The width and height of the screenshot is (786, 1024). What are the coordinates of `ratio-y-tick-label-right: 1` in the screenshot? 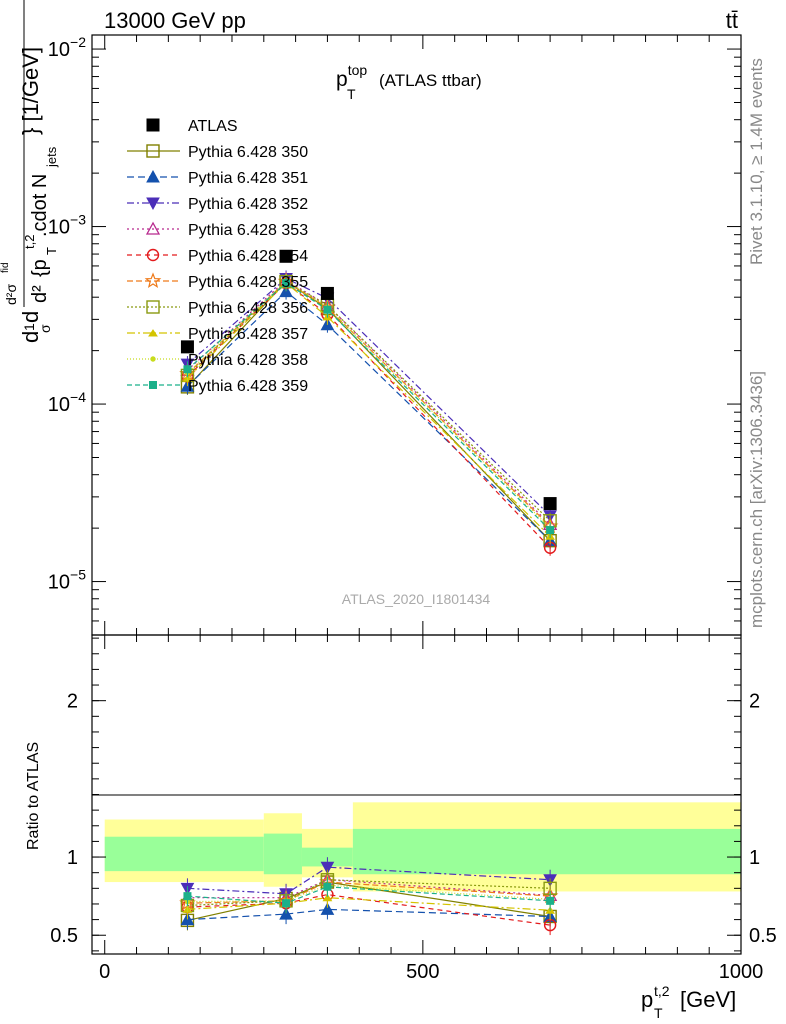 It's located at (754, 858).